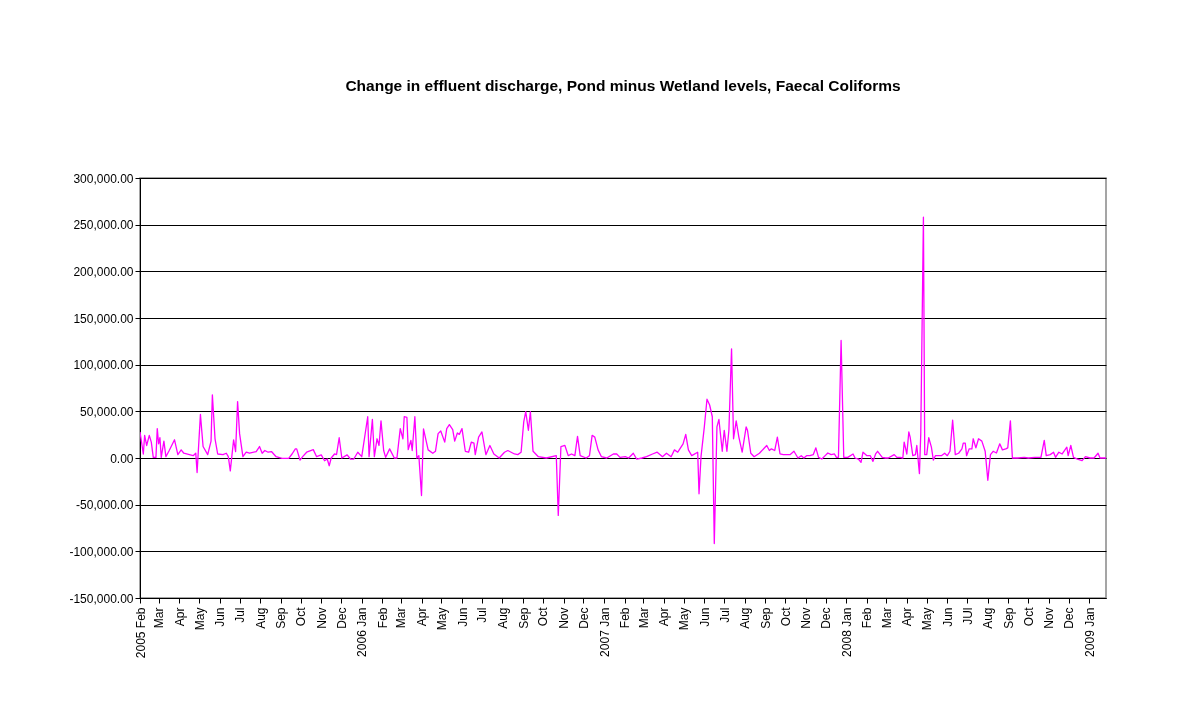 The width and height of the screenshot is (1177, 713). I want to click on y-tick-label: -100,000.00, so click(101, 551).